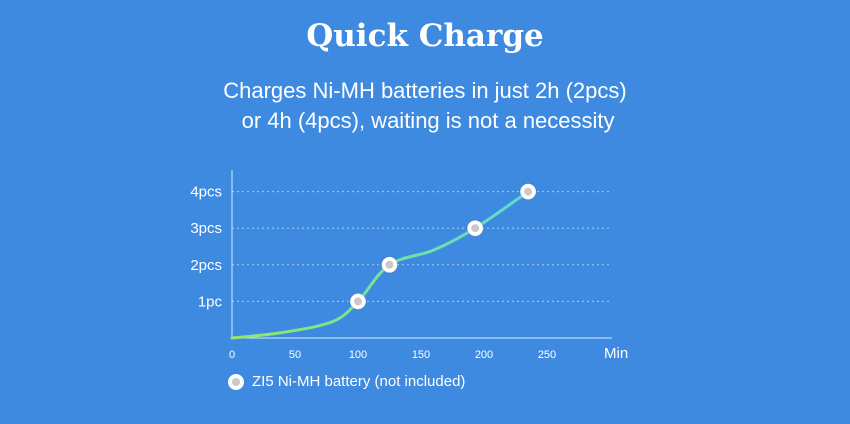  I want to click on x-tick-label: 150, so click(421, 355).